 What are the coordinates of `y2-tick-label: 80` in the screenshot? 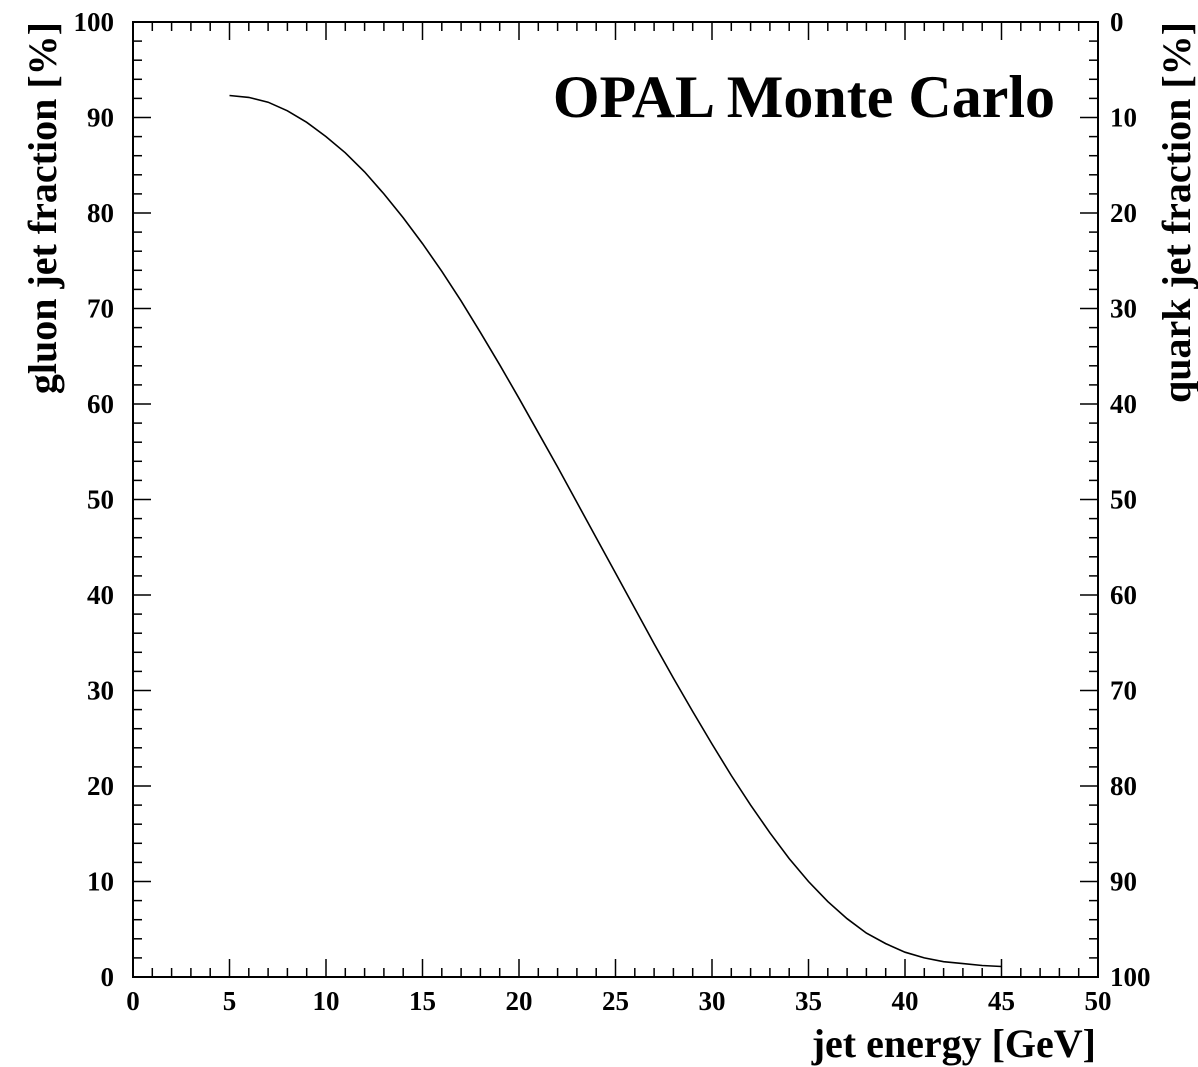 It's located at (1123, 786).